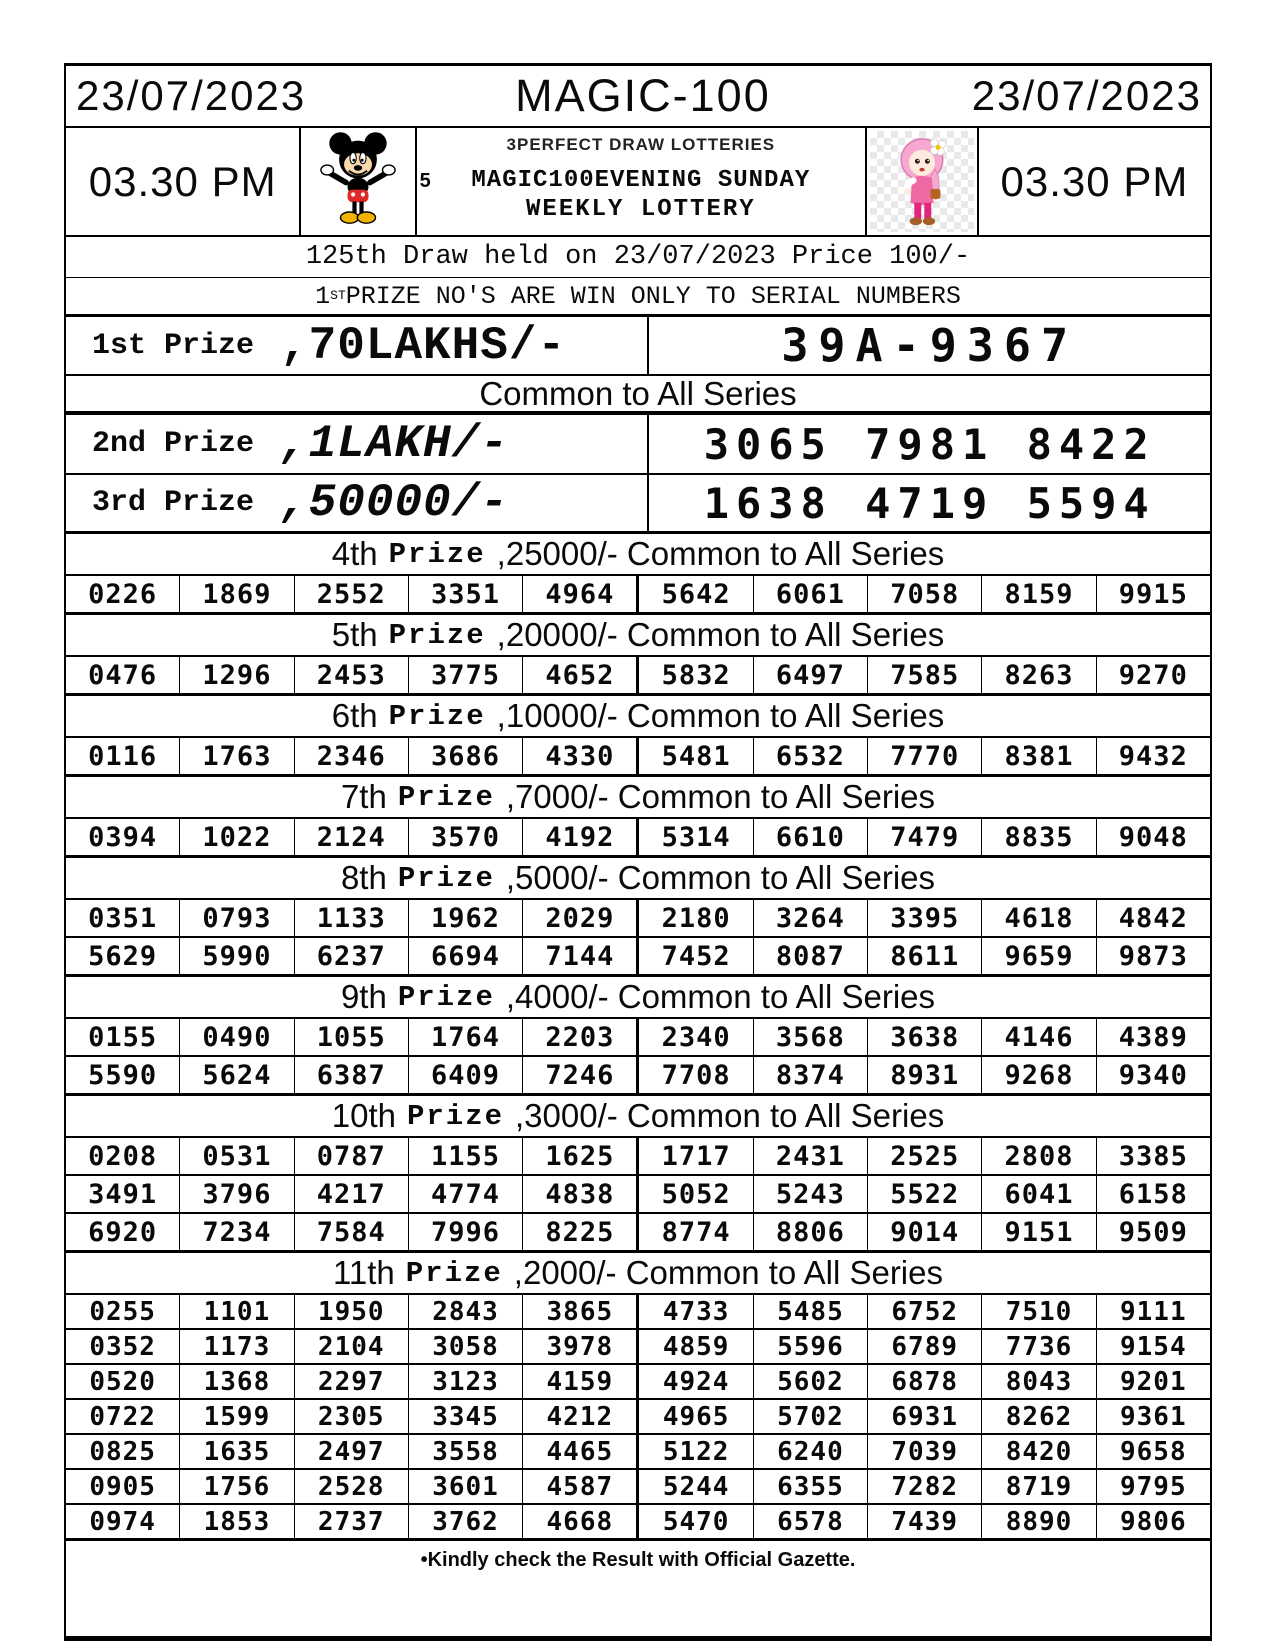 This screenshot has height=1650, width=1275. Describe the element at coordinates (1039, 956) in the screenshot. I see `prize-number-cell: 9659` at that location.